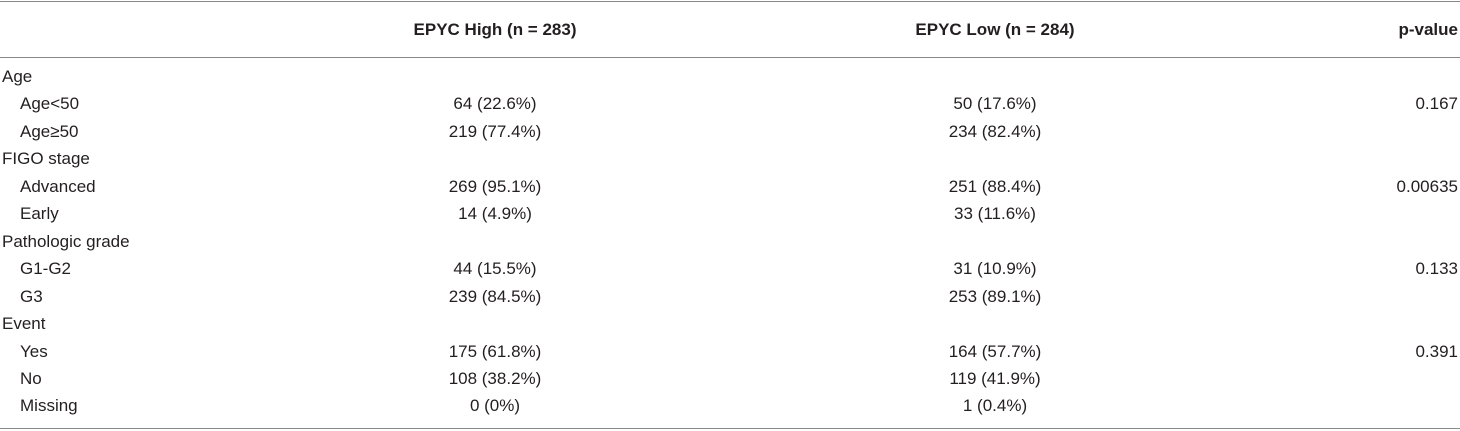 The image size is (1460, 431). I want to click on column-header: EPYC High (n = 283), so click(495, 29).